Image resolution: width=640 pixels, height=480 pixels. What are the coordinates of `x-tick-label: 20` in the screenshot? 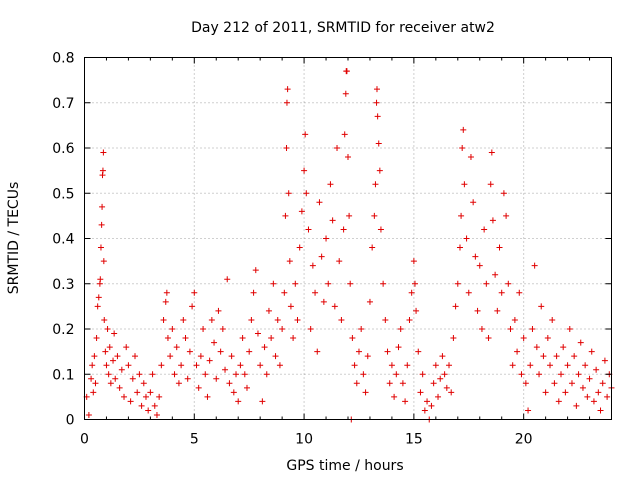 It's located at (524, 440).